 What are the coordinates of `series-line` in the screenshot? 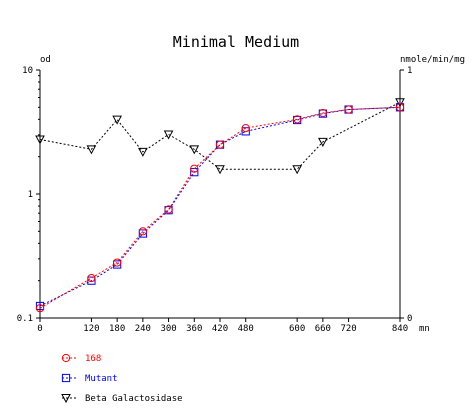 It's located at (220, 135).